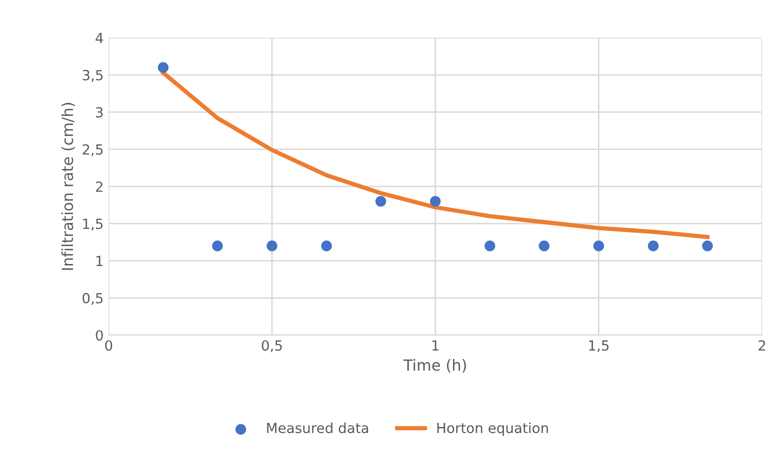  I want to click on y-tick-label: 3, so click(99, 112).